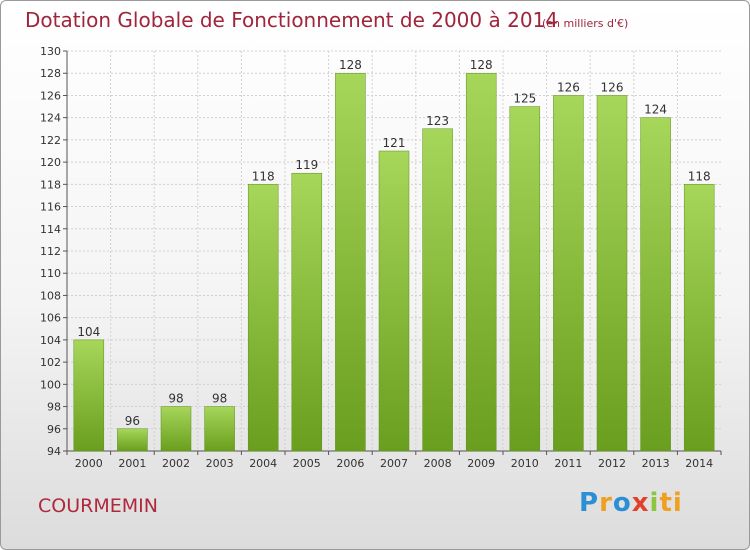 The height and width of the screenshot is (550, 750). What do you see at coordinates (54, 407) in the screenshot?
I see `y-tick-label: 98` at bounding box center [54, 407].